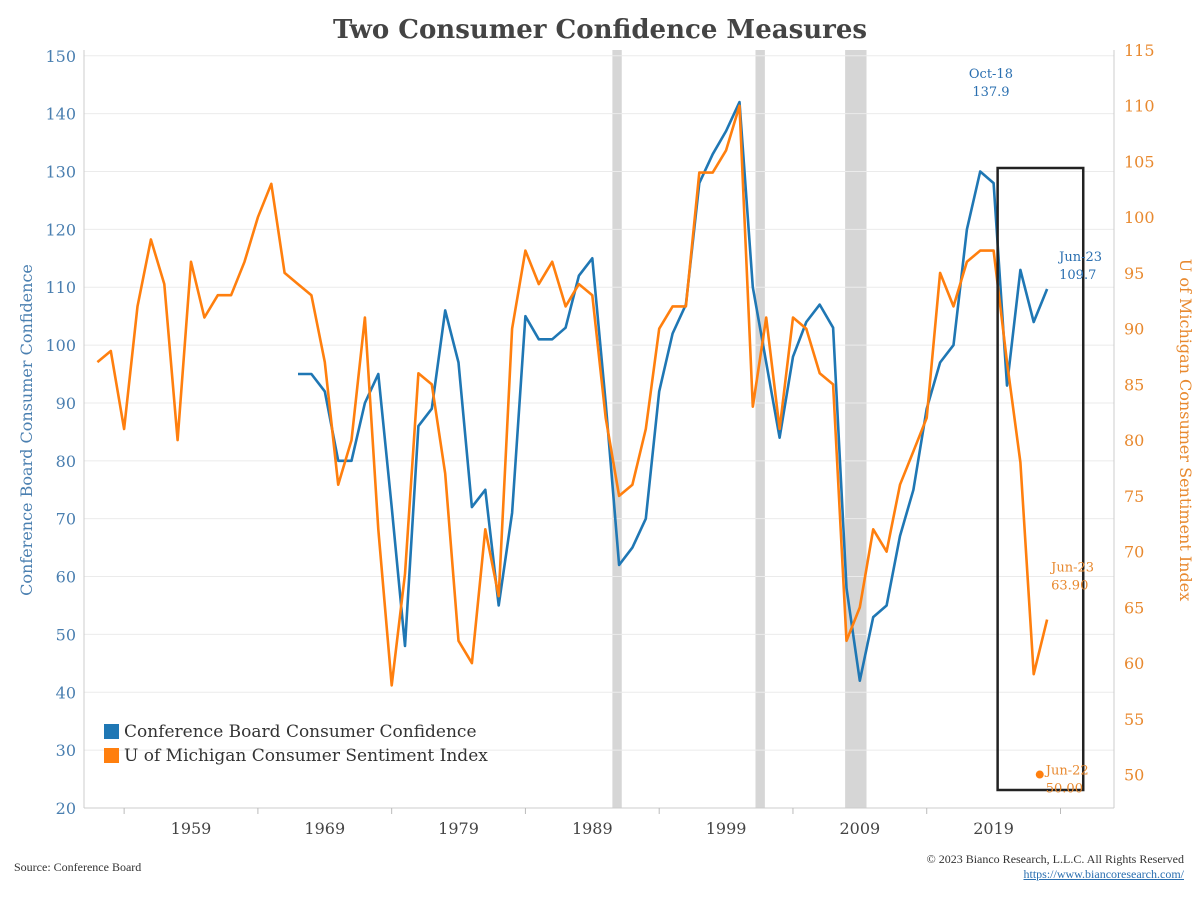 This screenshot has height=900, width=1200. I want to click on website-link: https://www.biancoresearch.com/, so click(1103, 874).